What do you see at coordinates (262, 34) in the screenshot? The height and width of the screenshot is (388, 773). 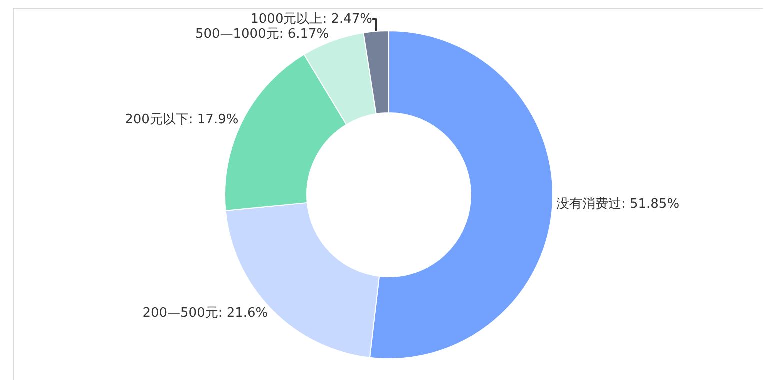 I see `slice-label: 500—1000元: 6.17%` at bounding box center [262, 34].